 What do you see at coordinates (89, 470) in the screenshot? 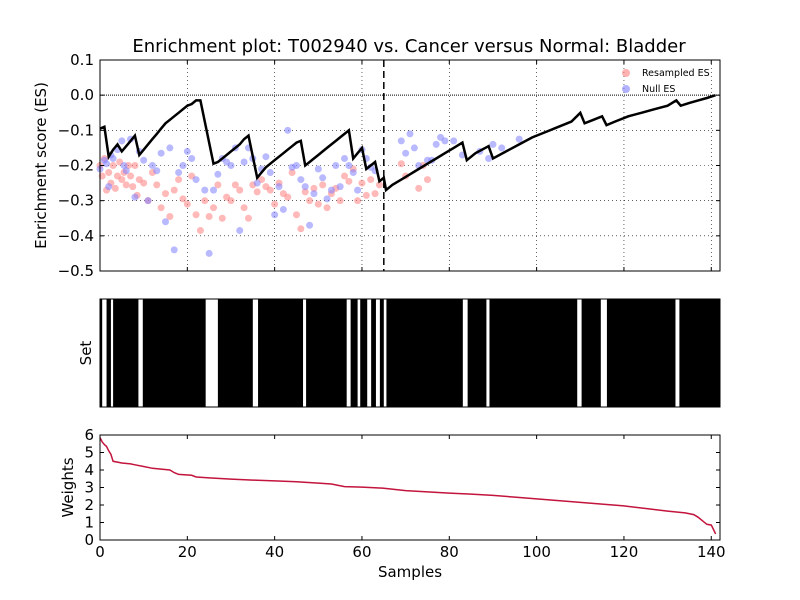
I see `weights-y-tick-label: 4` at bounding box center [89, 470].